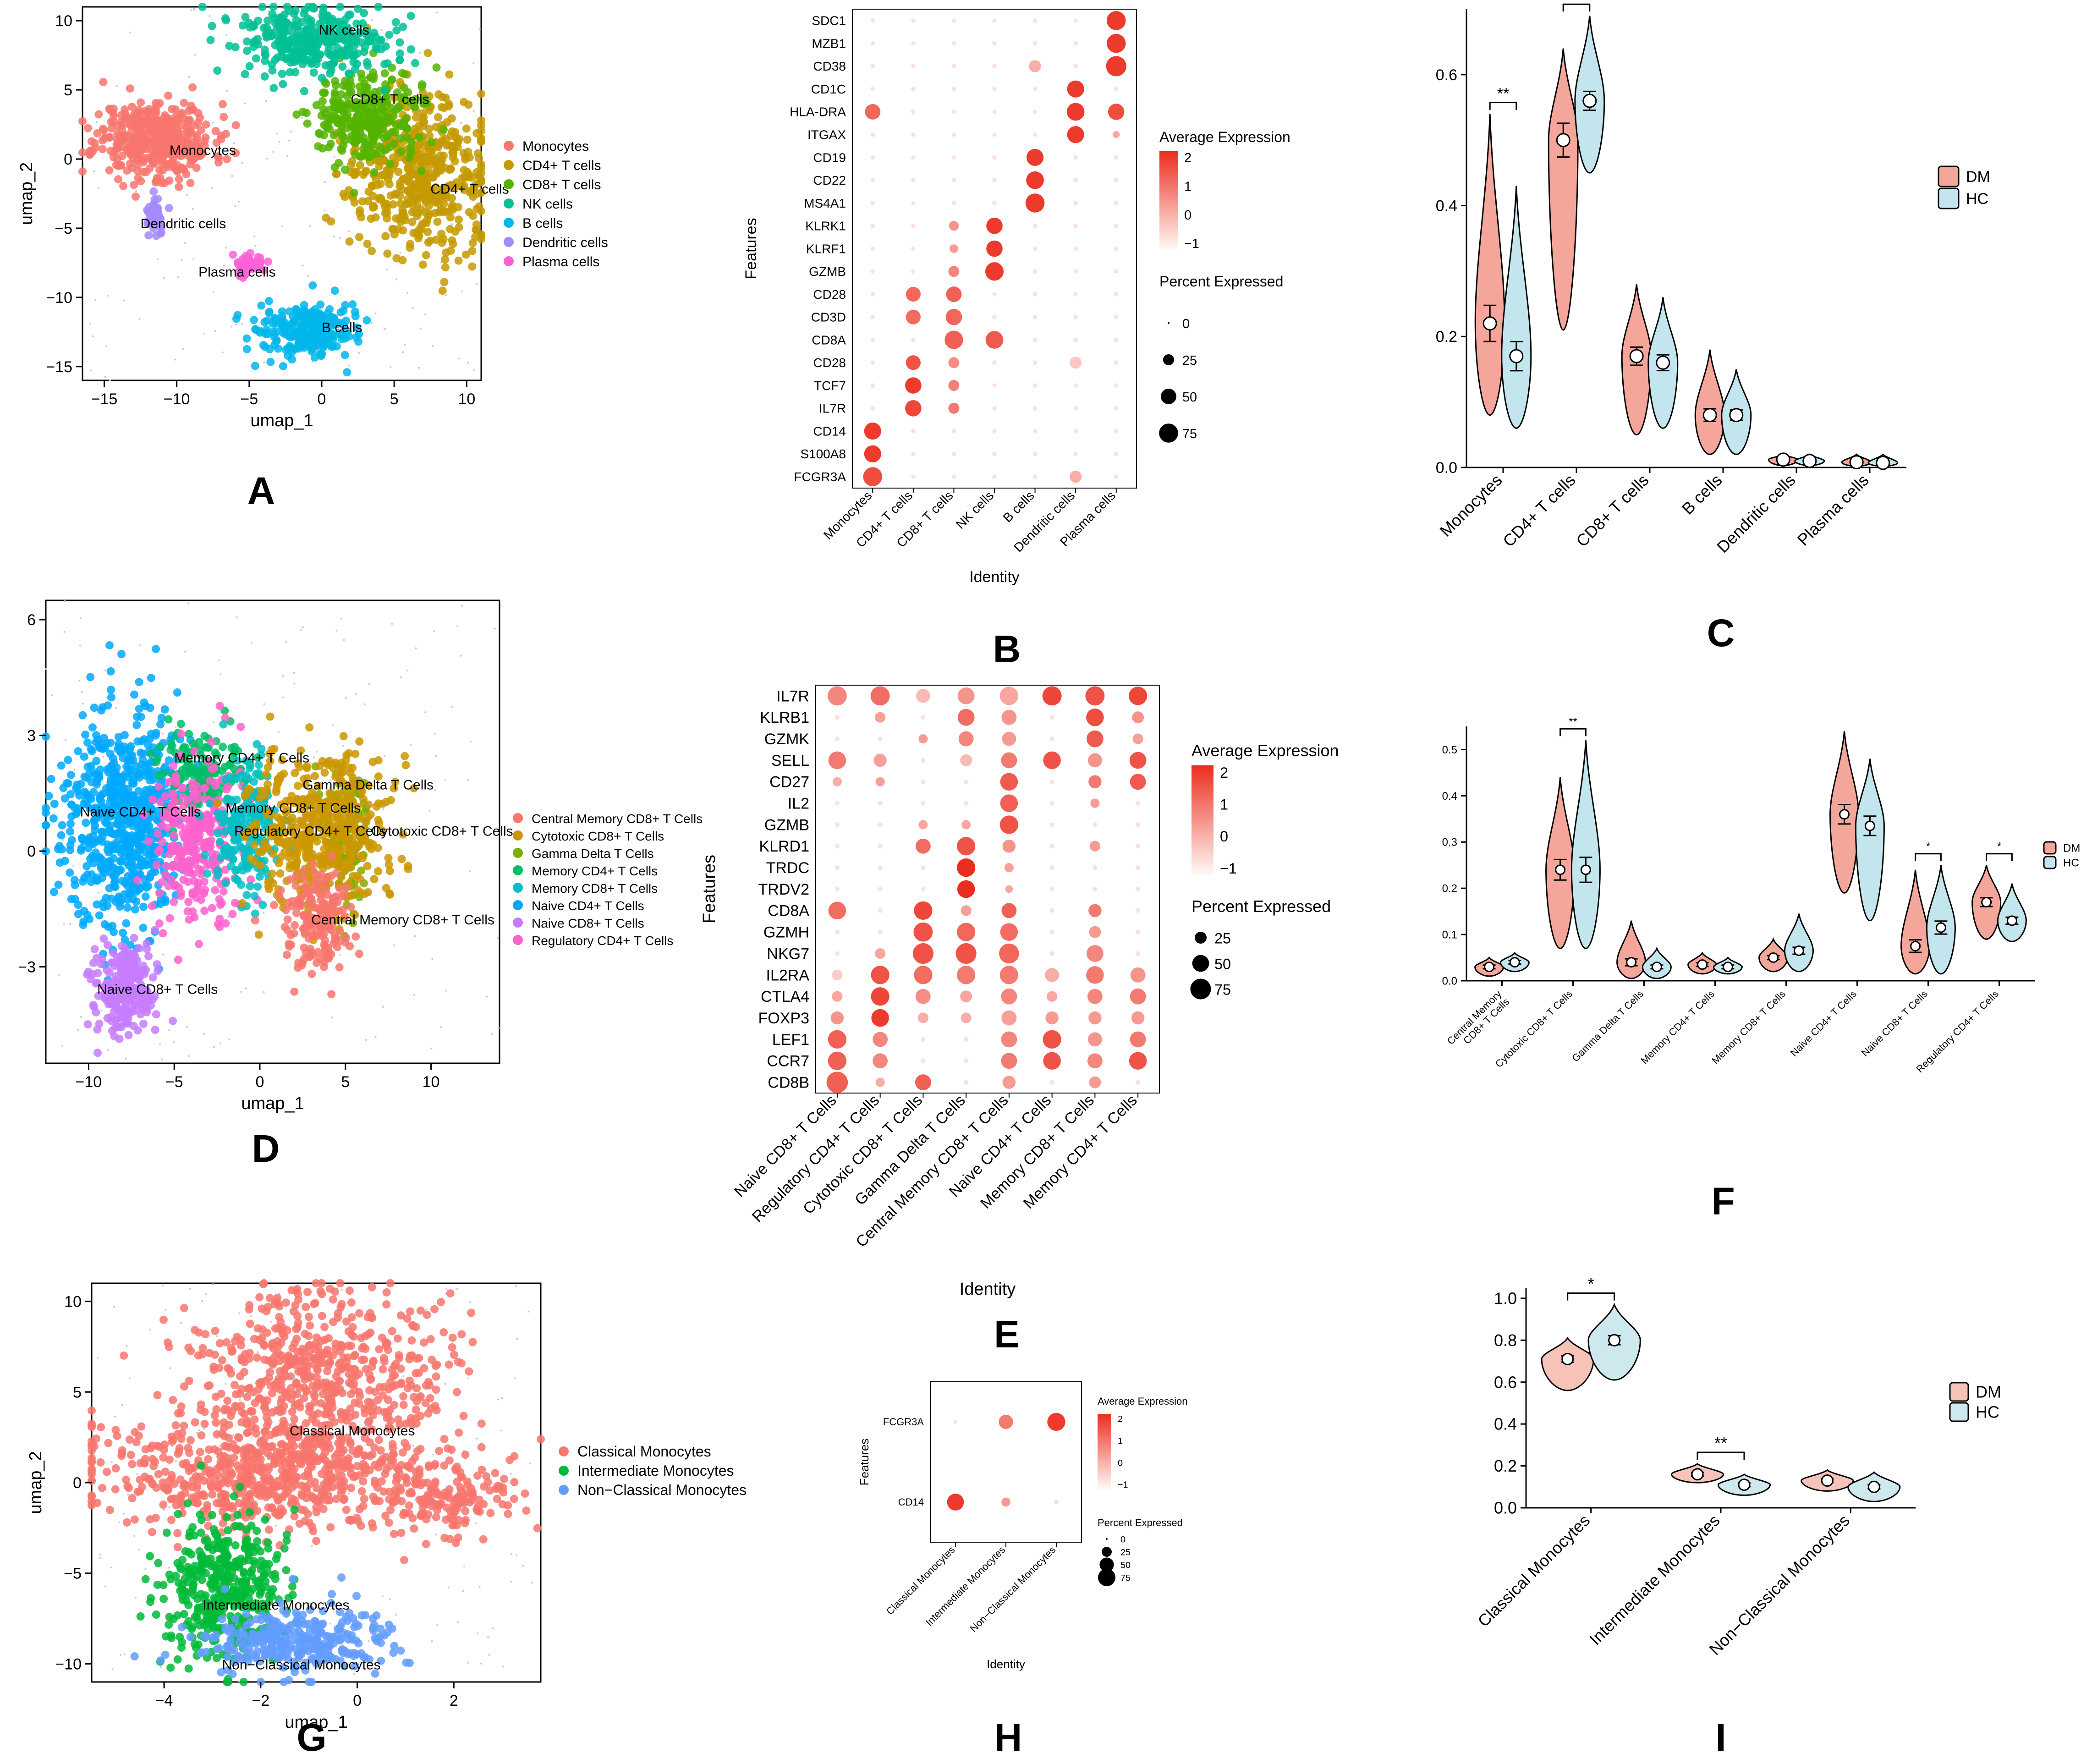  What do you see at coordinates (177, 399) in the screenshot?
I see `x-tick-label: −10` at bounding box center [177, 399].